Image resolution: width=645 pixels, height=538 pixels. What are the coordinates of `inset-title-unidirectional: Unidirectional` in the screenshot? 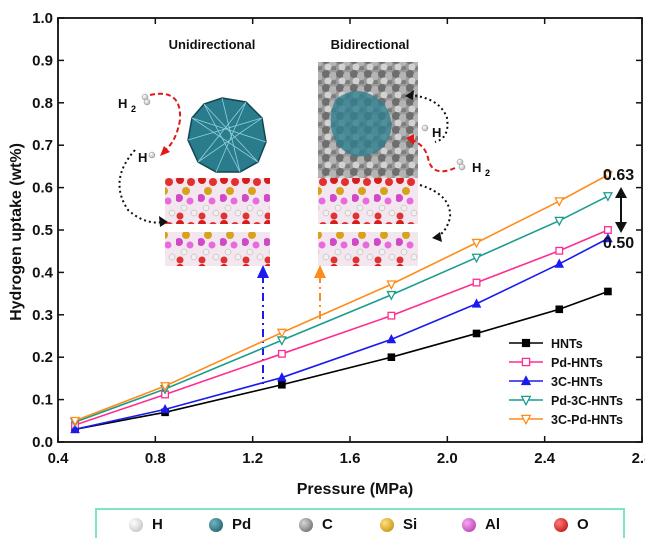 It's located at (212, 44).